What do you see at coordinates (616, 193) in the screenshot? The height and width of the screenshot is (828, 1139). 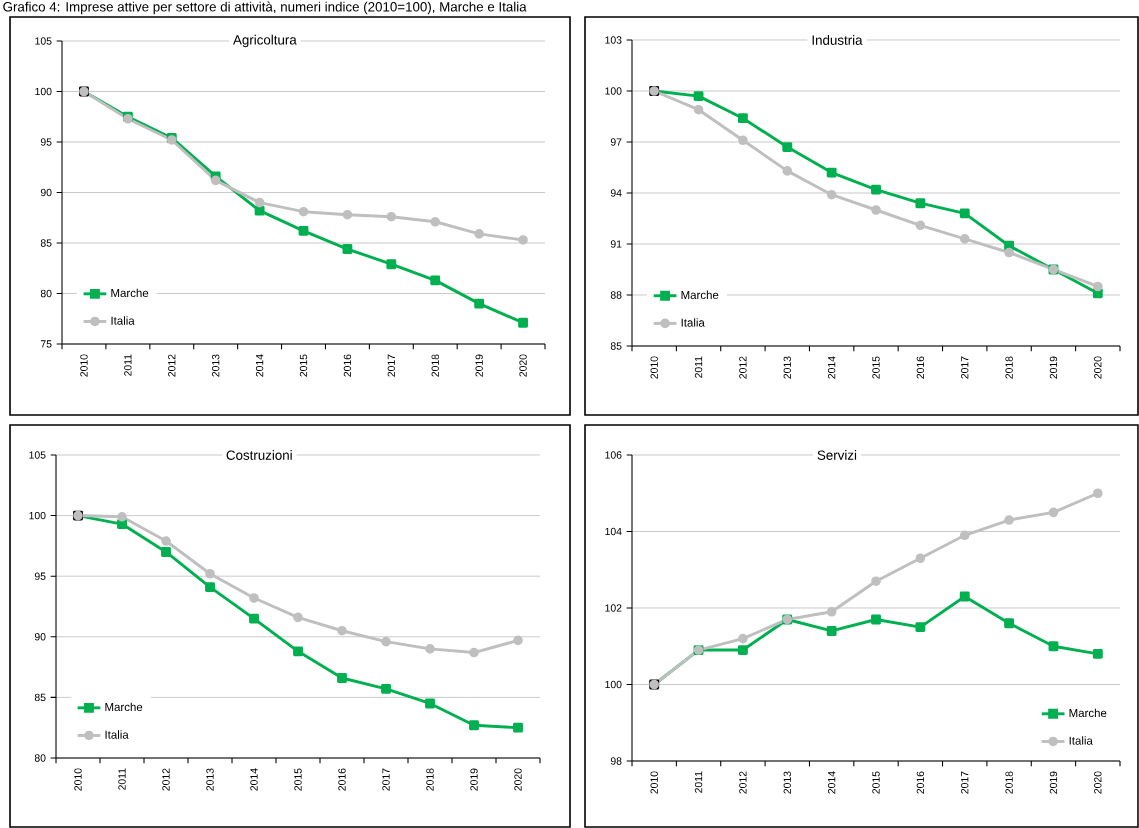 I see `y-tick-label: 94` at bounding box center [616, 193].